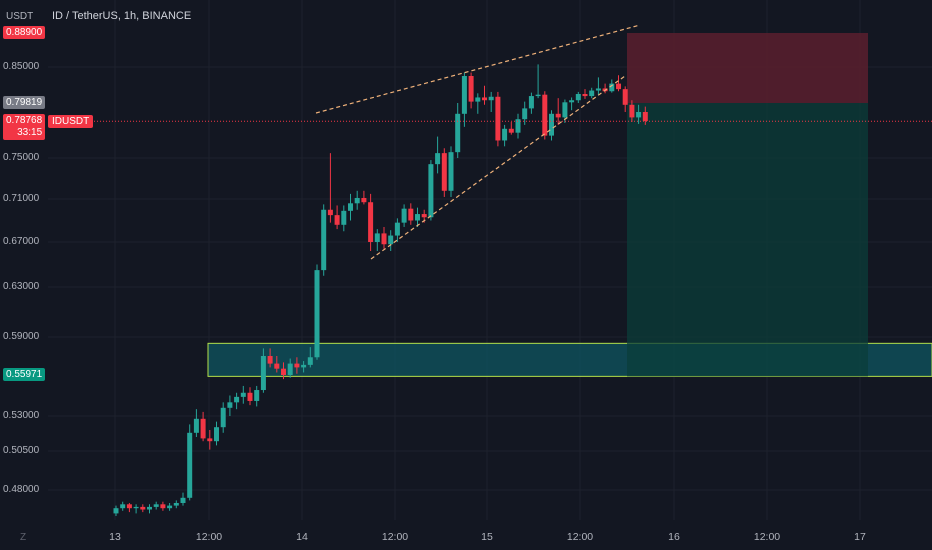 The image size is (932, 550). I want to click on high-price-badge: 0.79819, so click(24, 102).